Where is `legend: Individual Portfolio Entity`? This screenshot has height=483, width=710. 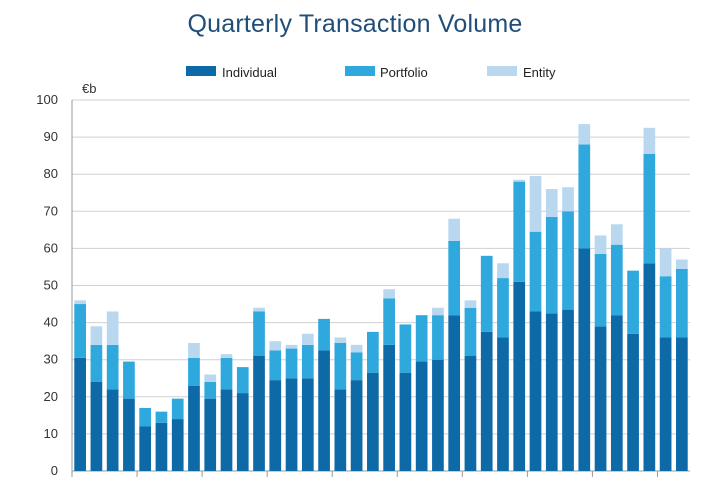 legend: Individual Portfolio Entity is located at coordinates (371, 72).